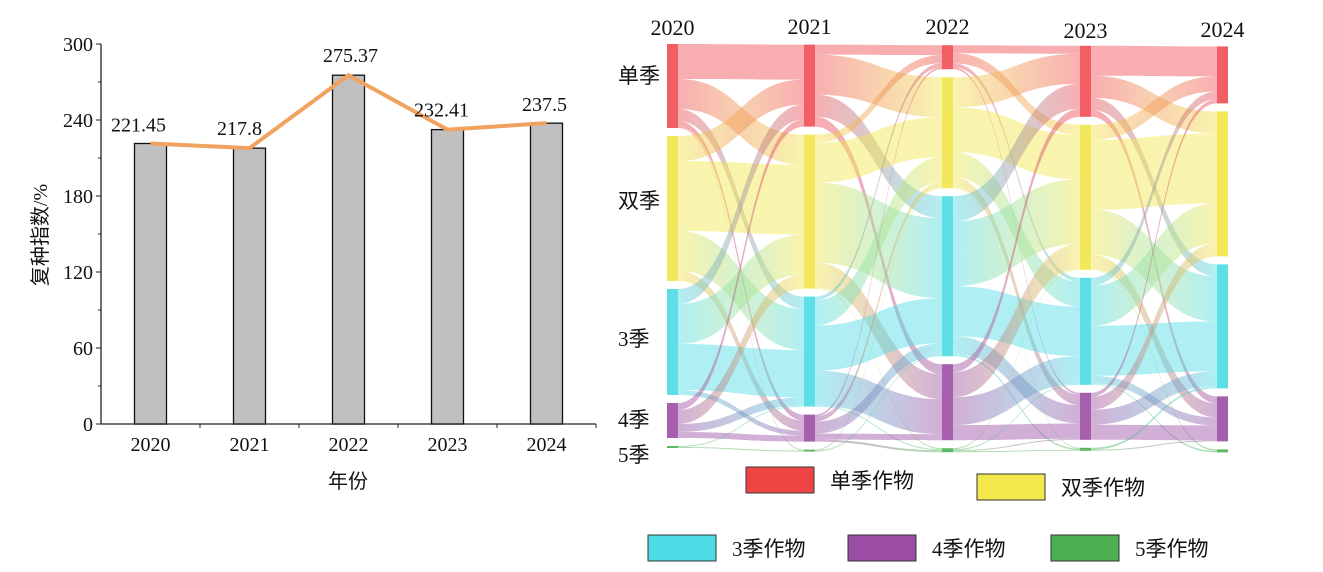  Describe the element at coordinates (1172, 549) in the screenshot. I see `legend-label: 5季作物` at that location.